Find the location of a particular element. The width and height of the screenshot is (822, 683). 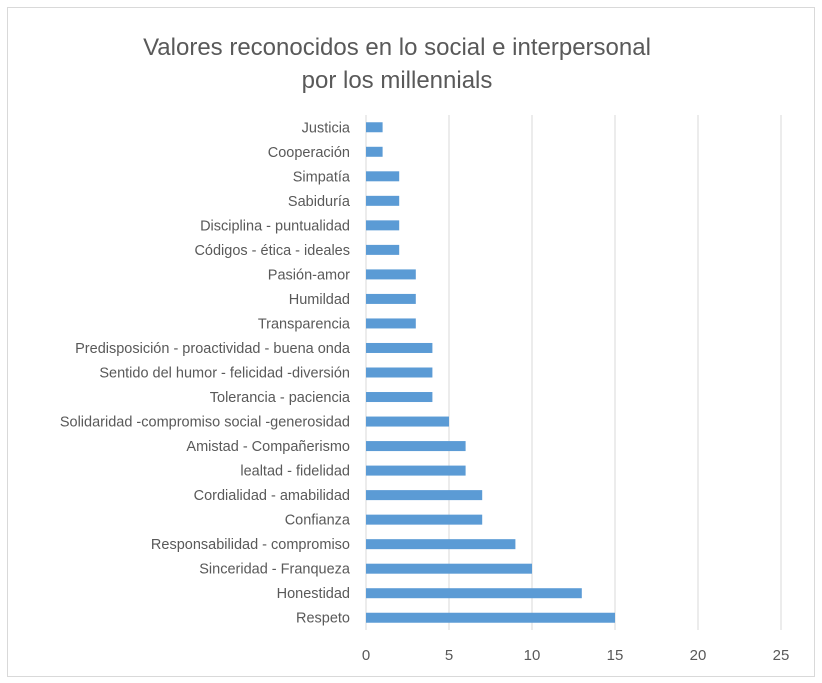

category-label: Transparencia is located at coordinates (304, 324).